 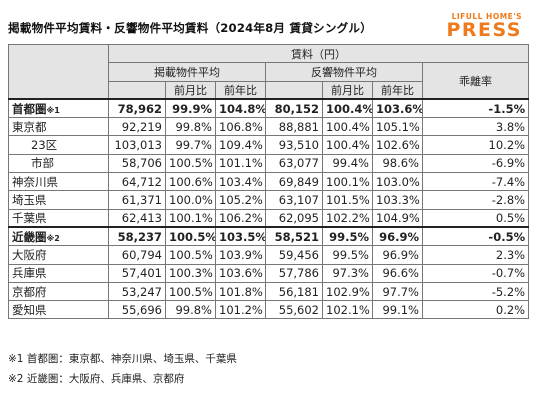 What do you see at coordinates (475, 182) in the screenshot?
I see `cell-div: -7.4%` at bounding box center [475, 182].